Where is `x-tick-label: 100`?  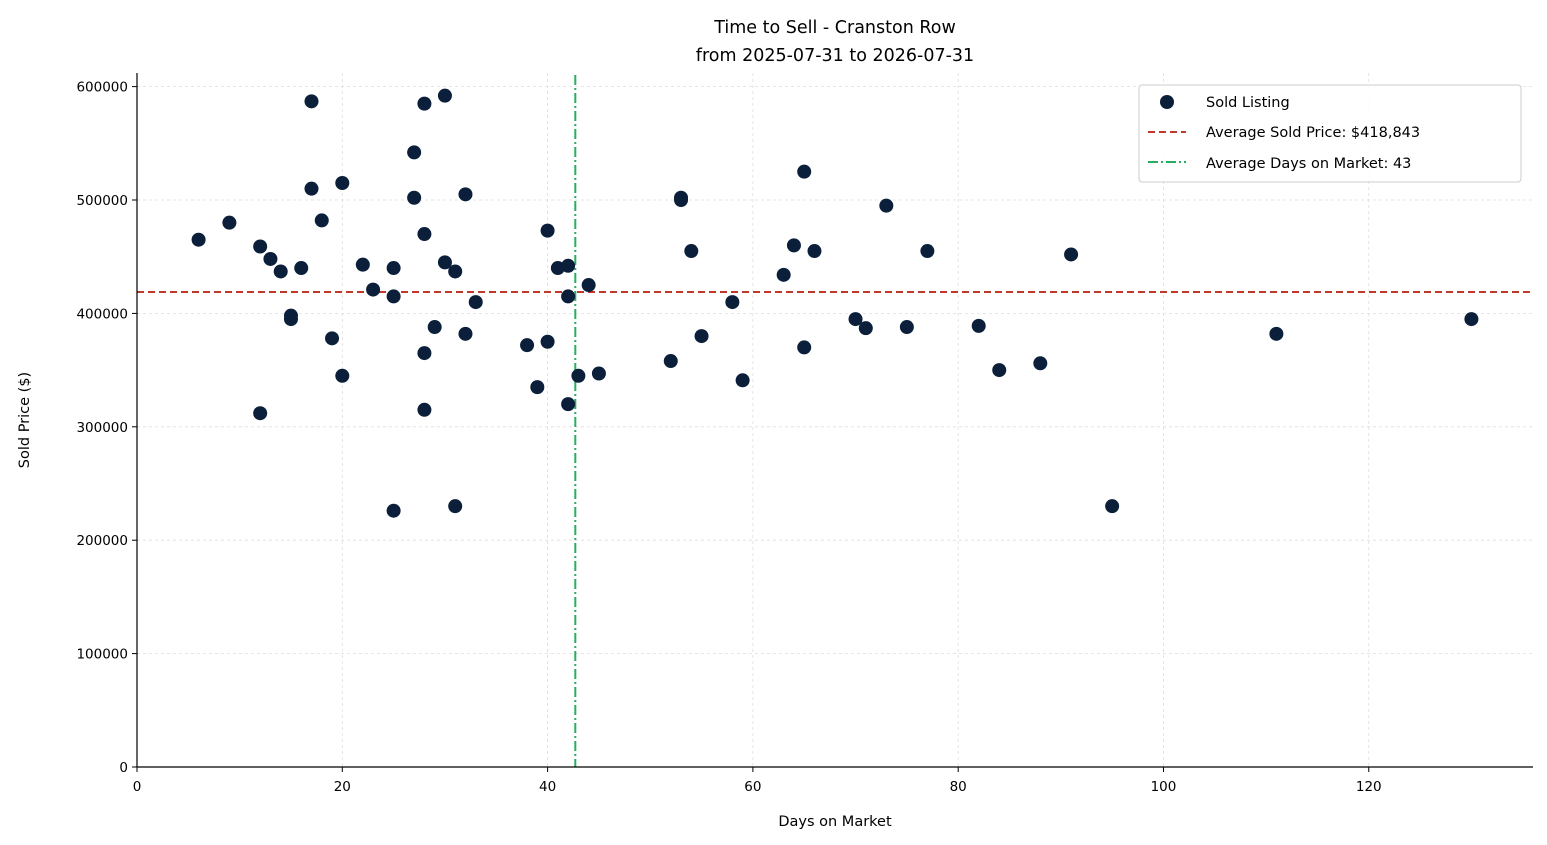 x-tick-label: 100 is located at coordinates (1164, 787).